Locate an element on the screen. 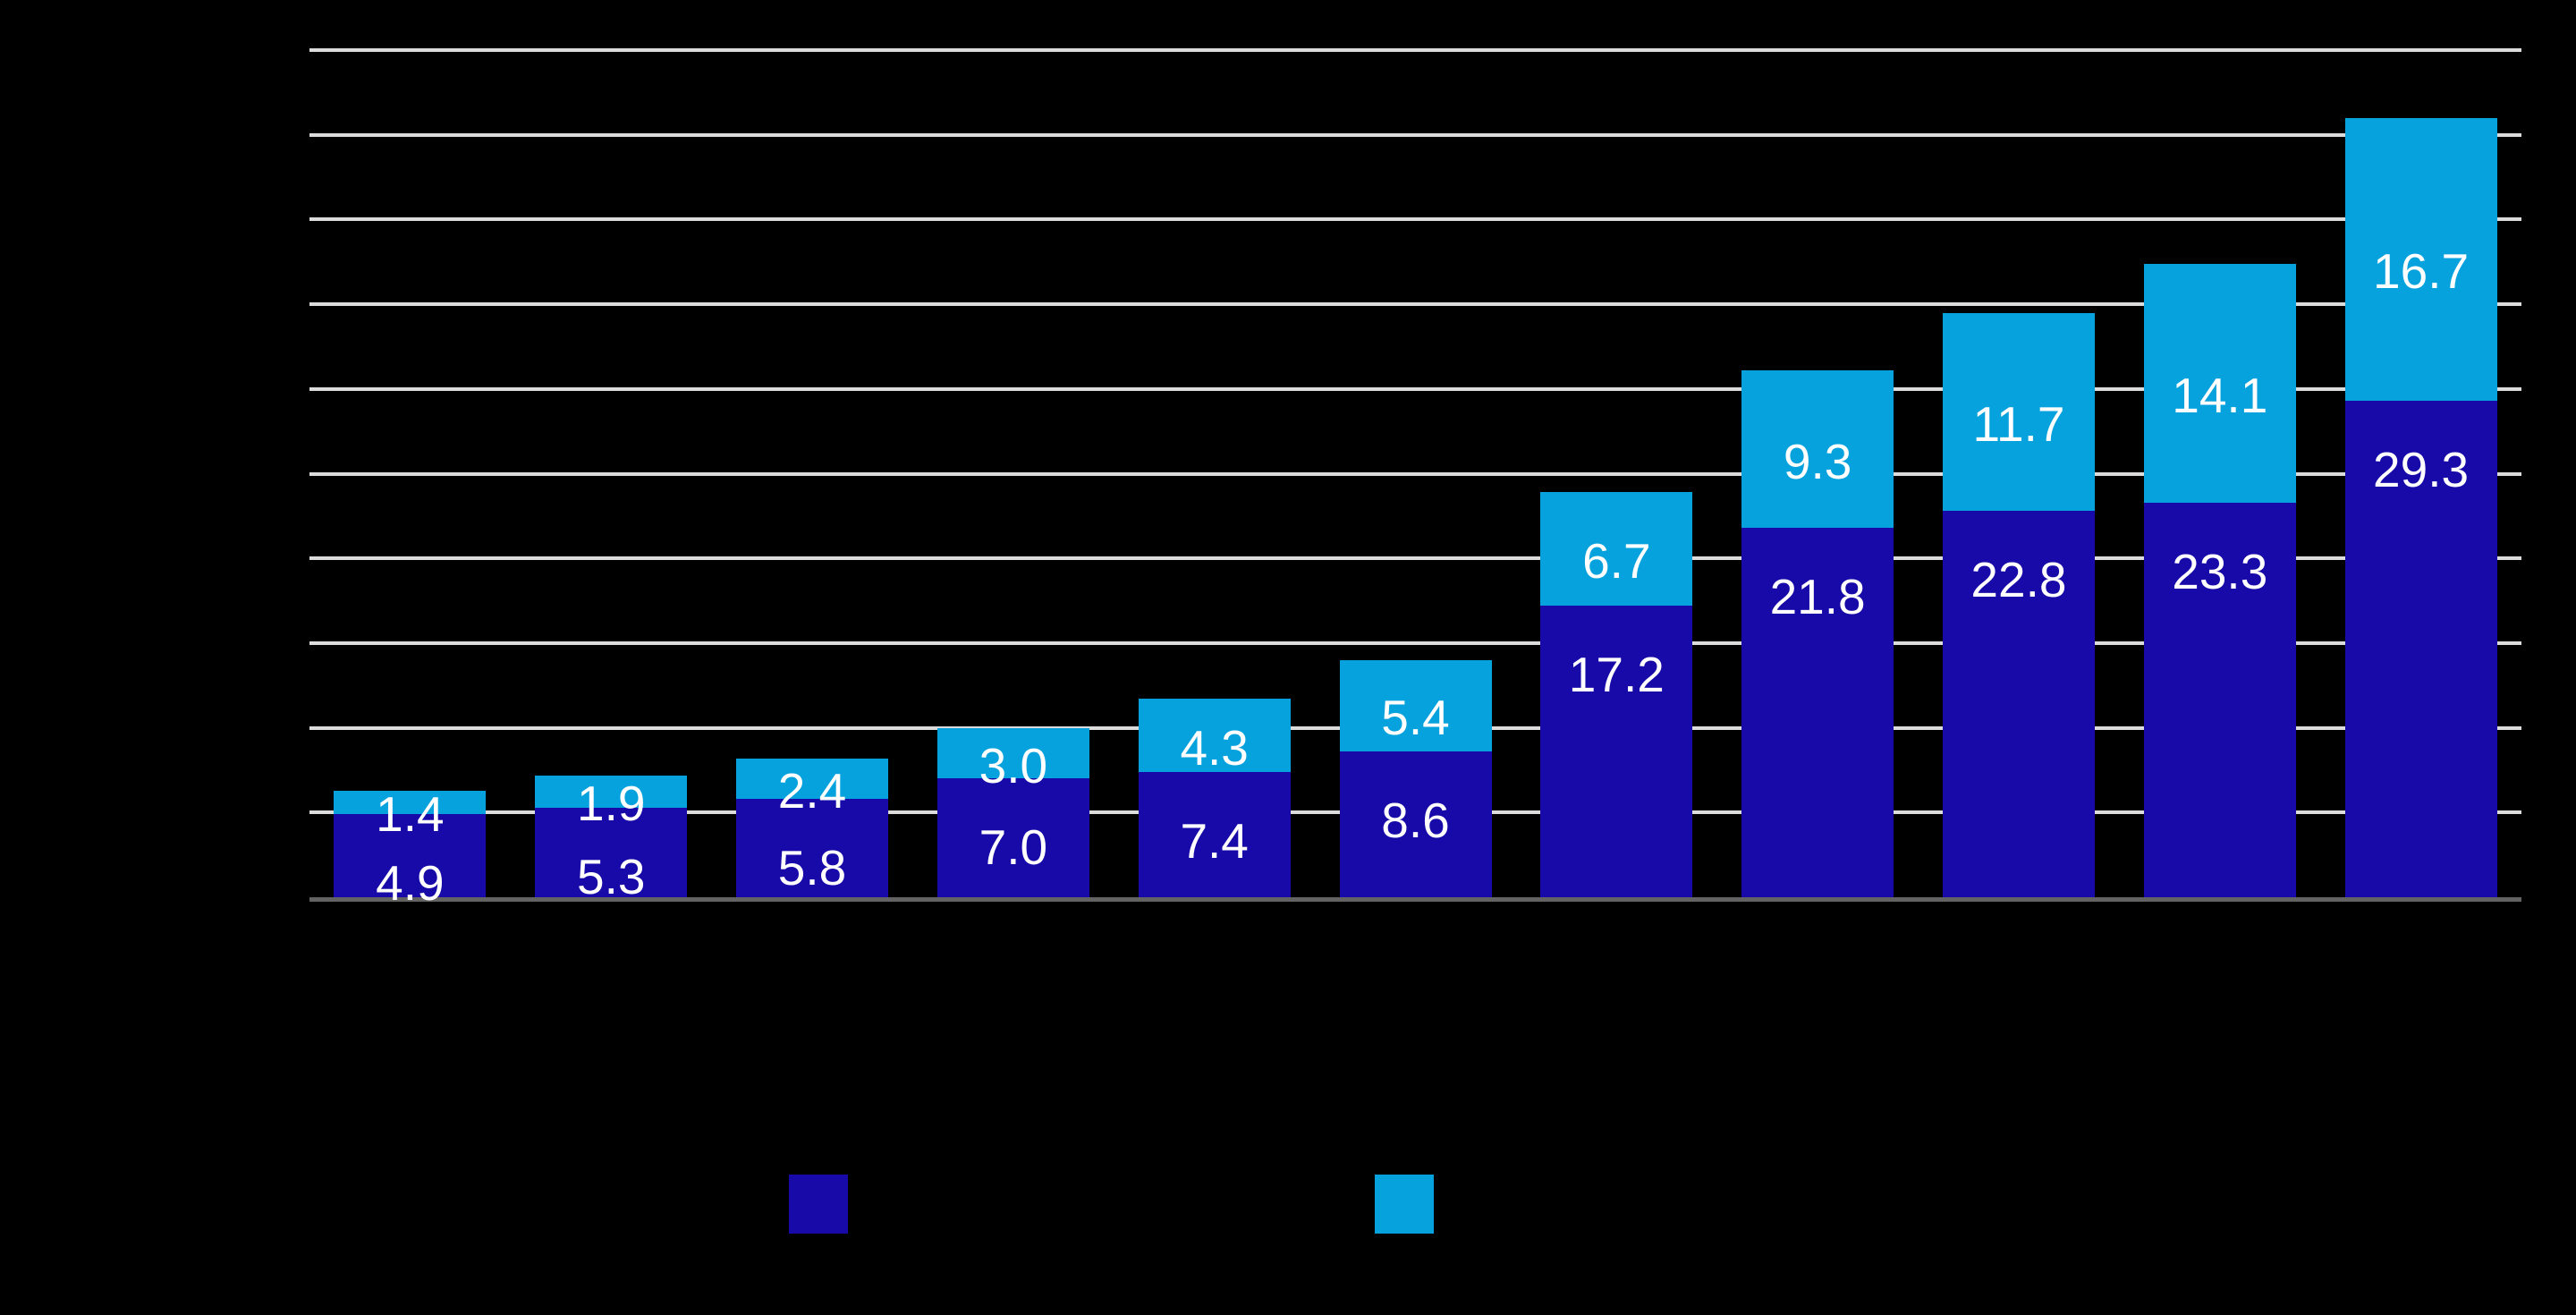  value-label-light-series: 11.7 is located at coordinates (2018, 423).